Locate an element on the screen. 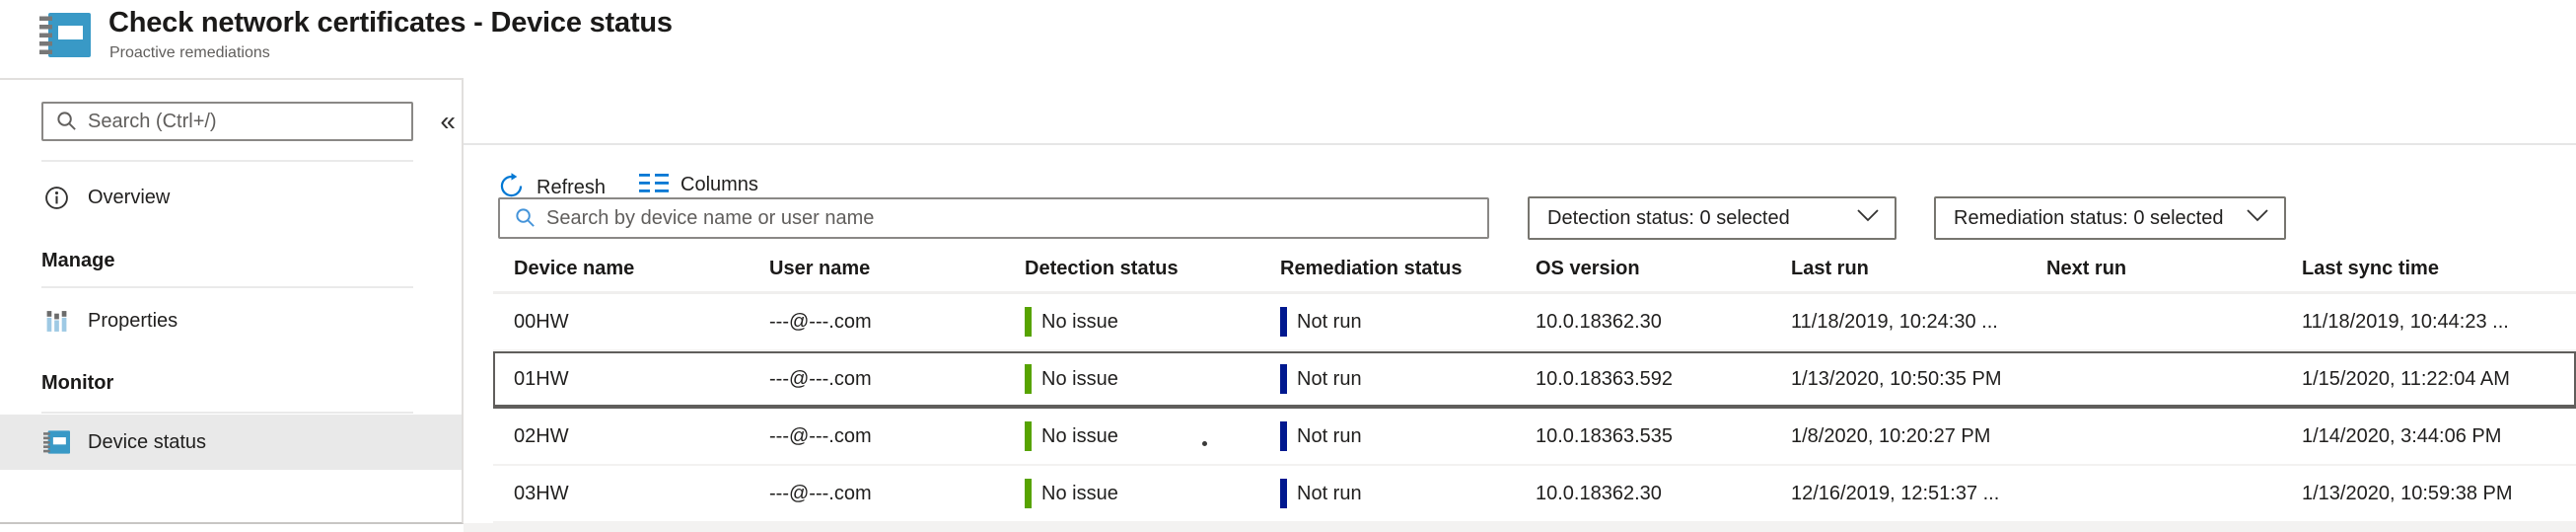  next-row-sliver is located at coordinates (1520, 527).